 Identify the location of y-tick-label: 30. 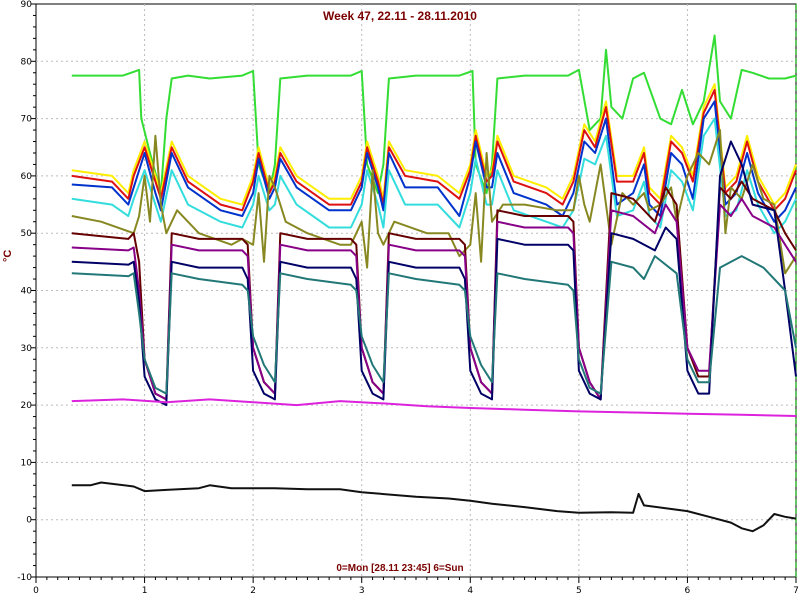
(27, 349).